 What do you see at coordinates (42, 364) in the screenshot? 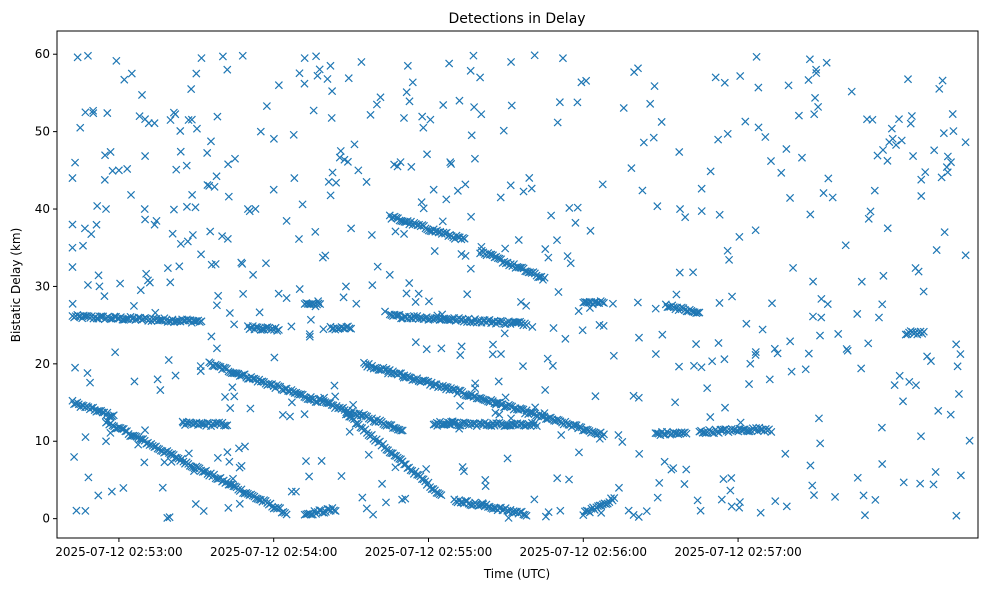
I see `y-tick-label: 20` at bounding box center [42, 364].